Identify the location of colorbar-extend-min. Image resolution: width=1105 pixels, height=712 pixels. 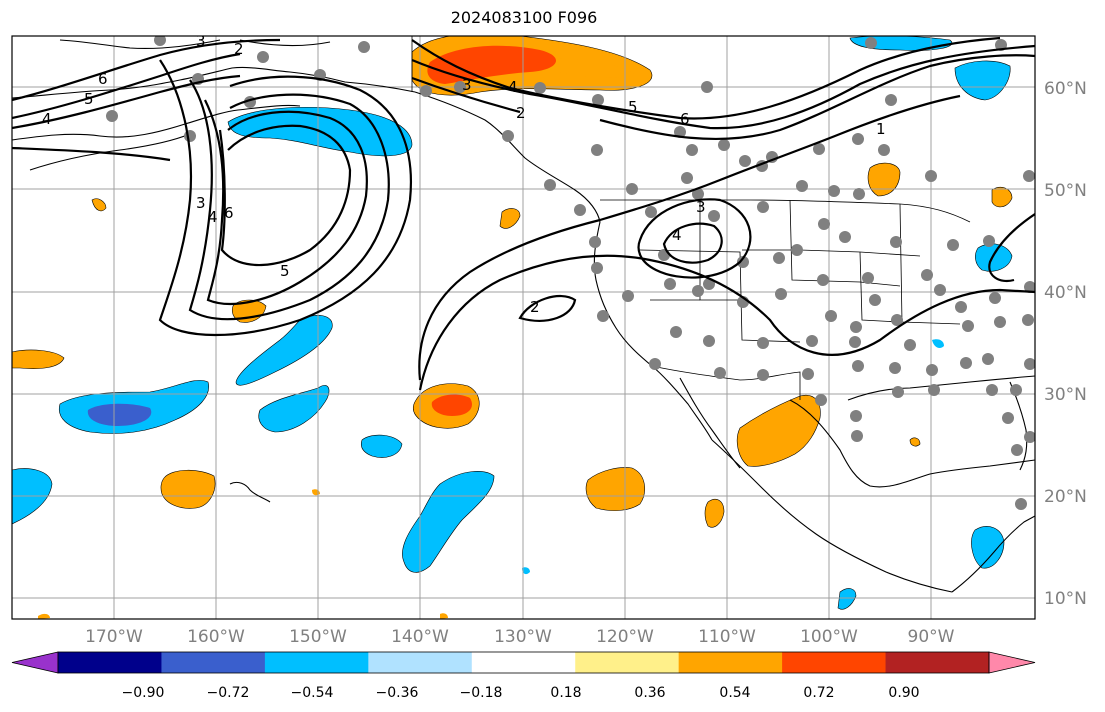
(35, 662).